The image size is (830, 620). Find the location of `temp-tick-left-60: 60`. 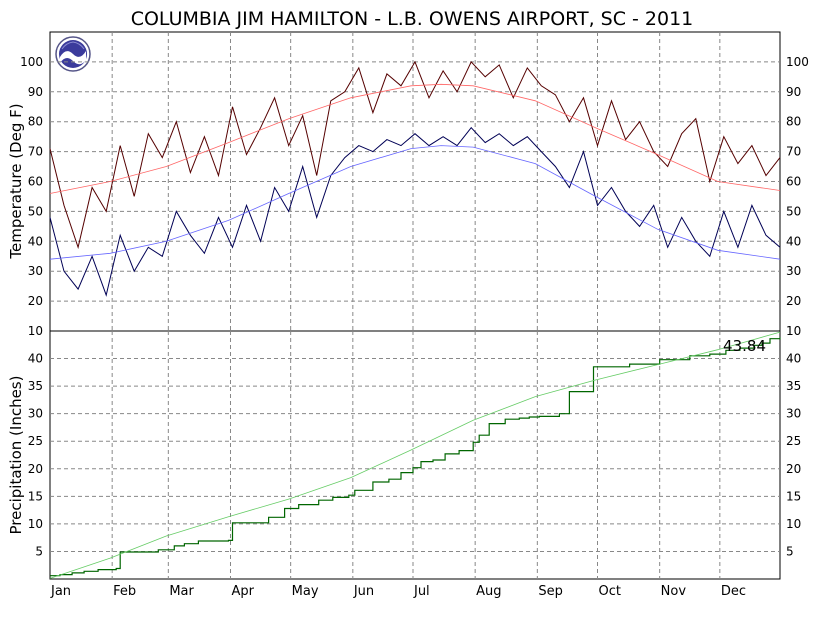

temp-tick-left-60: 60 is located at coordinates (35, 182).